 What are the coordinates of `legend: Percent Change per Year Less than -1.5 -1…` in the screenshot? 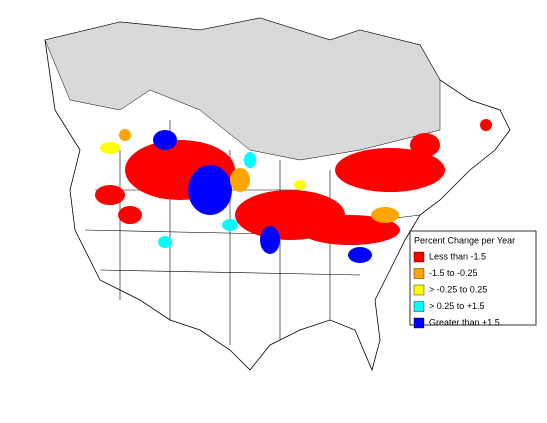 It's located at (473, 279).